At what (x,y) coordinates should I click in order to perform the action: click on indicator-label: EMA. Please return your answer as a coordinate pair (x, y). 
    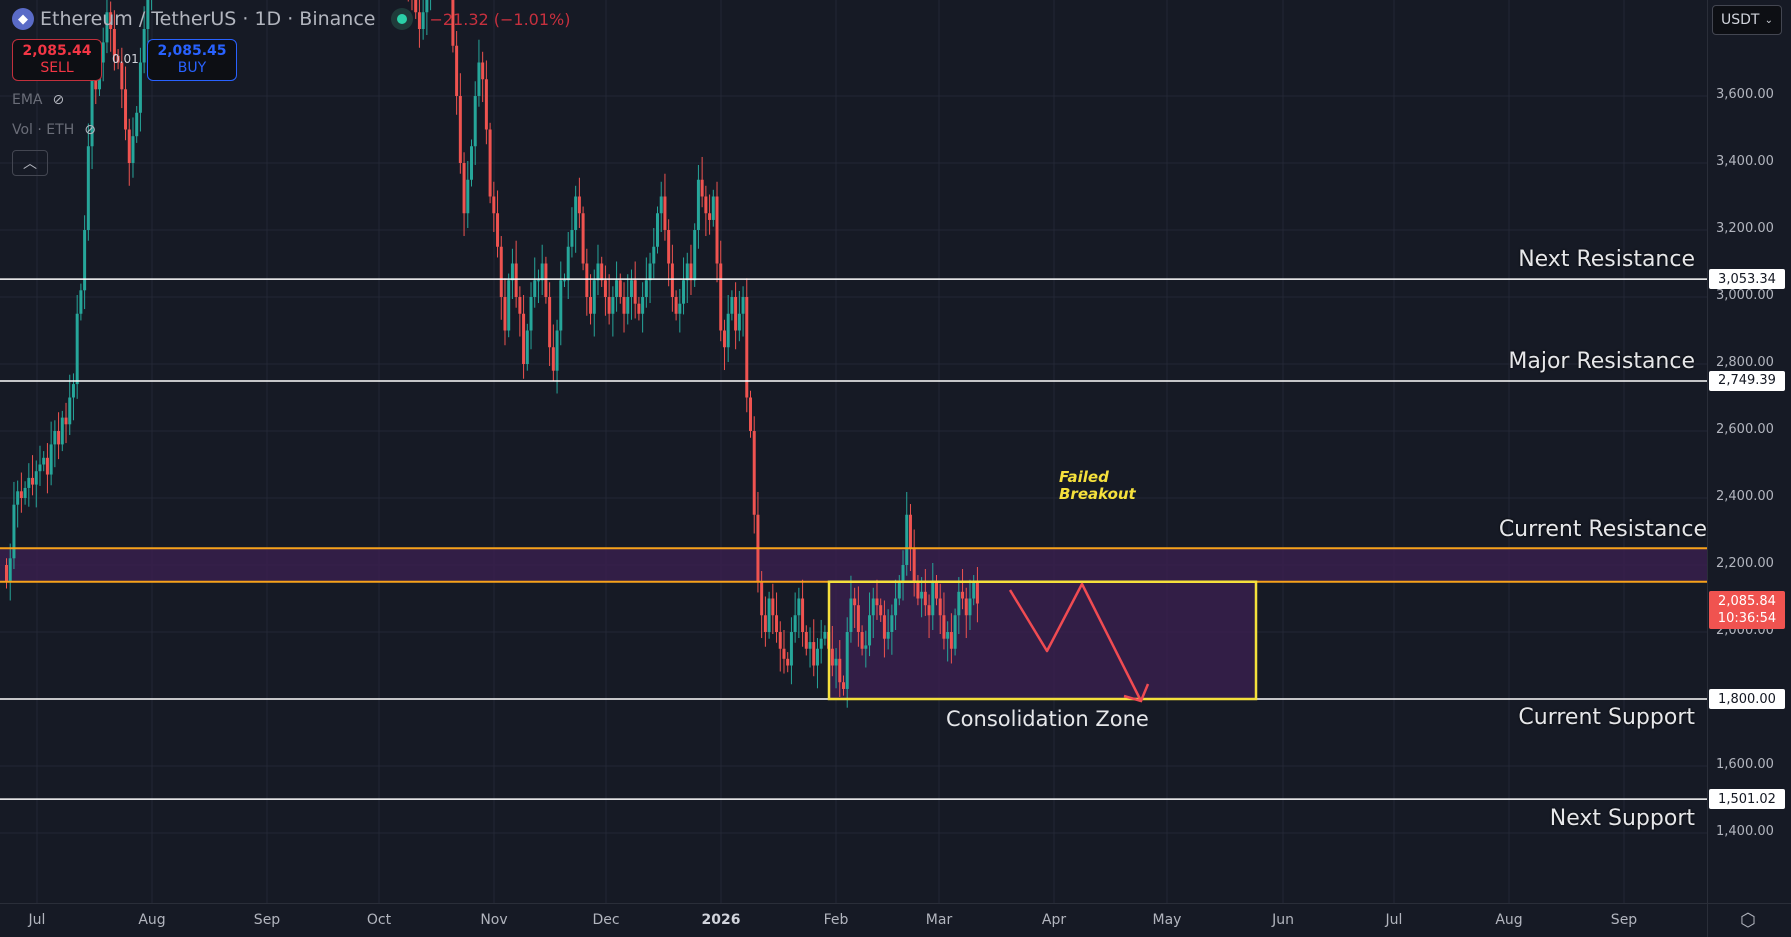
    Looking at the image, I should click on (27, 100).